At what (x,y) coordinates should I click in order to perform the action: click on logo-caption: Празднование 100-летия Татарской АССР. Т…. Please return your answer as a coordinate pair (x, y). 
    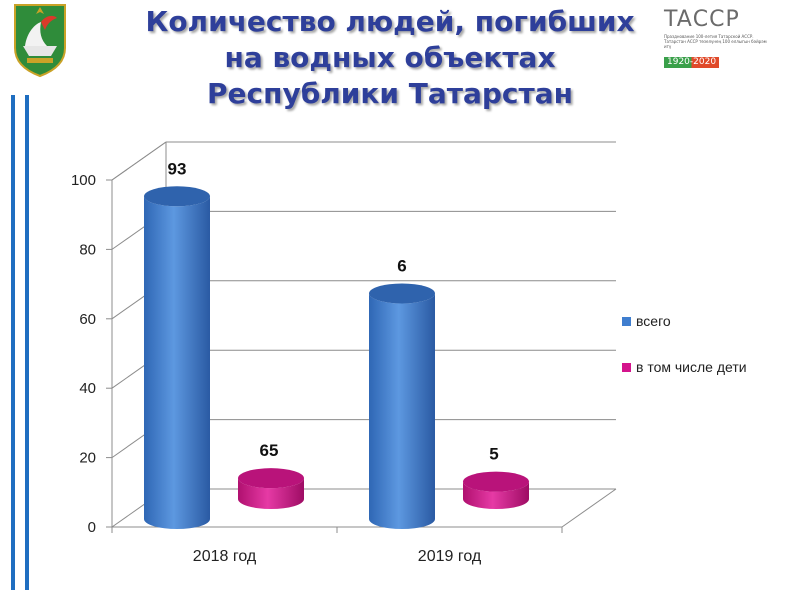
    Looking at the image, I should click on (715, 41).